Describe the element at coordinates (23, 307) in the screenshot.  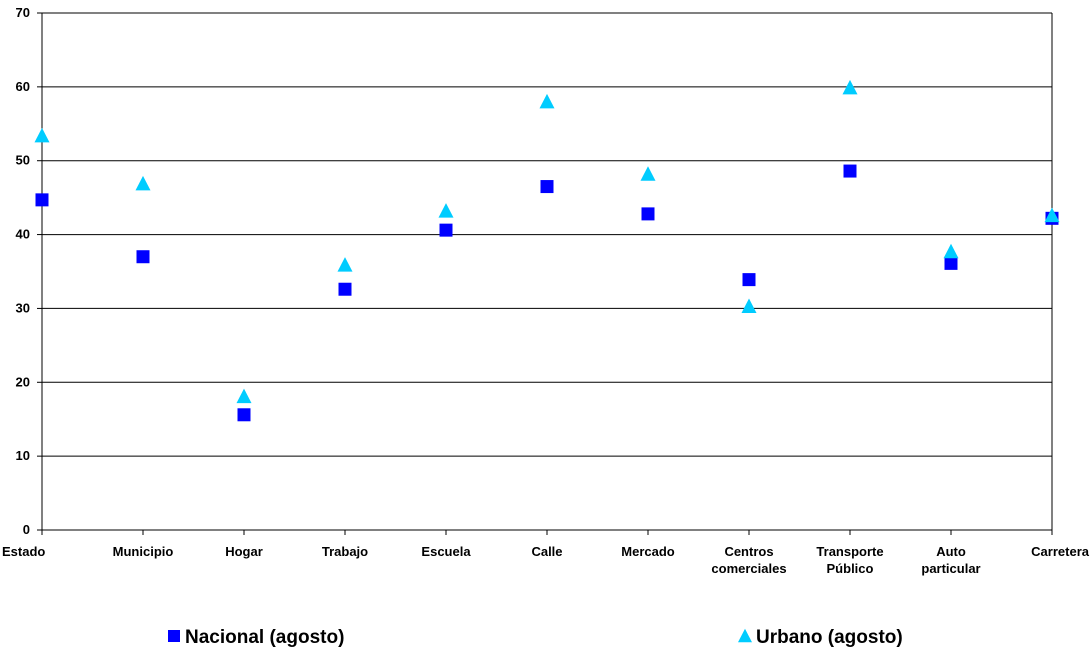
I see `y-tick-label: 30` at that location.